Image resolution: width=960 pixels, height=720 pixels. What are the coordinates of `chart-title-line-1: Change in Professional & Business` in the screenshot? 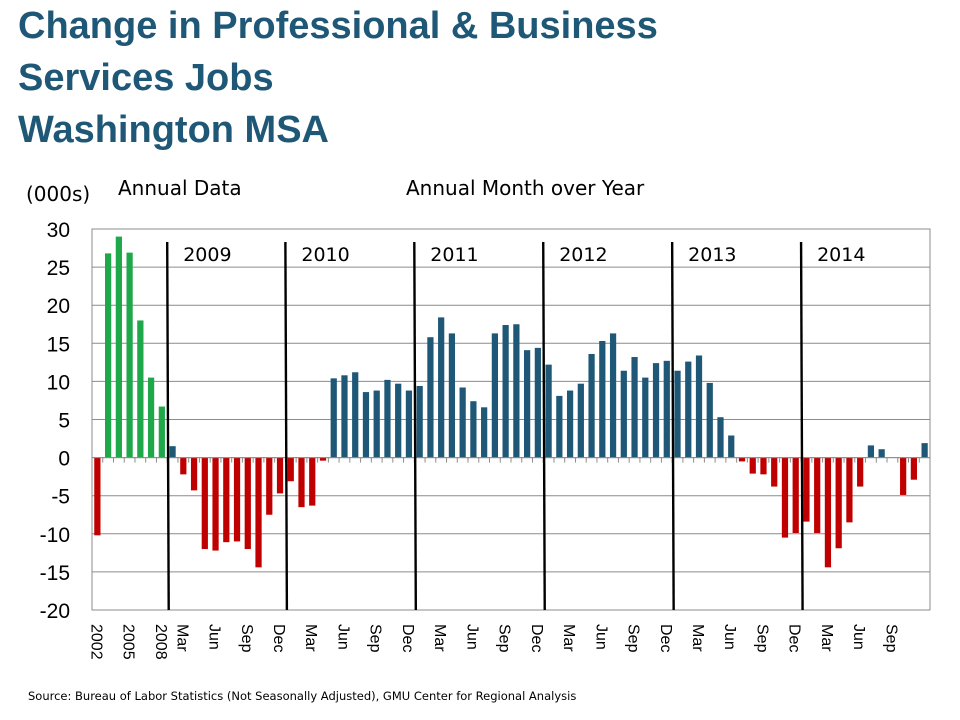 It's located at (338, 26).